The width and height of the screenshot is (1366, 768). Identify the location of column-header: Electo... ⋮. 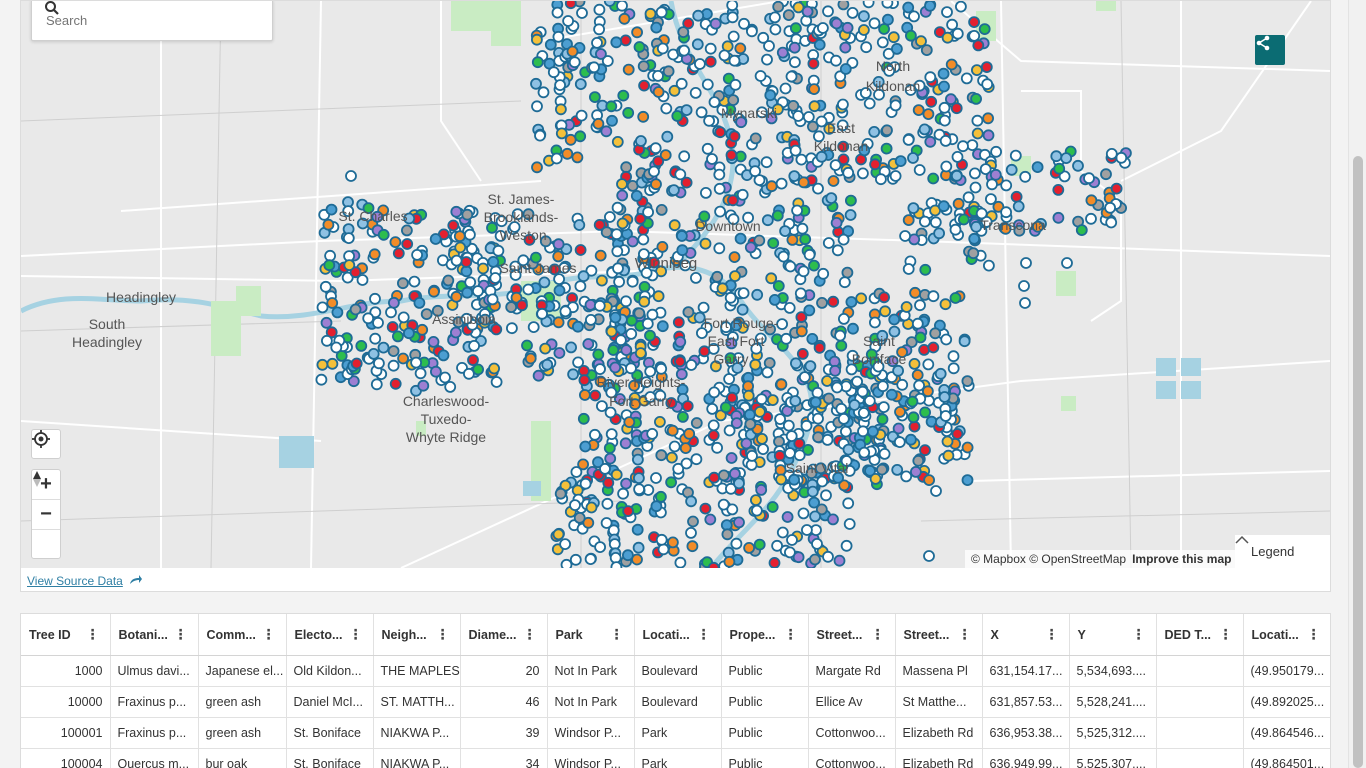
(330, 635).